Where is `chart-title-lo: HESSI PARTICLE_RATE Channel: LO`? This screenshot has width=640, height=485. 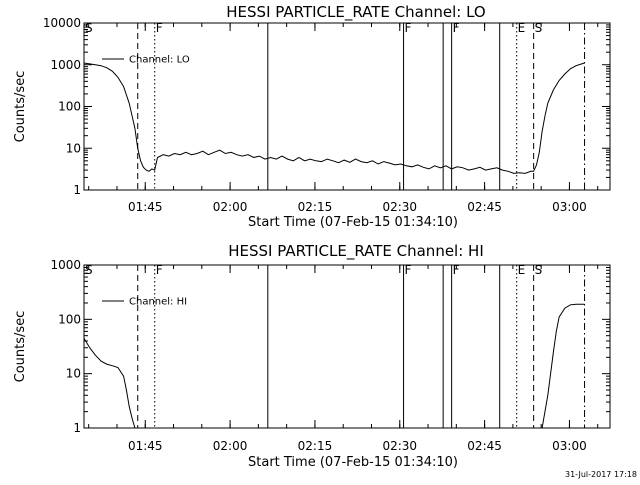 chart-title-lo: HESSI PARTICLE_RATE Channel: LO is located at coordinates (355, 12).